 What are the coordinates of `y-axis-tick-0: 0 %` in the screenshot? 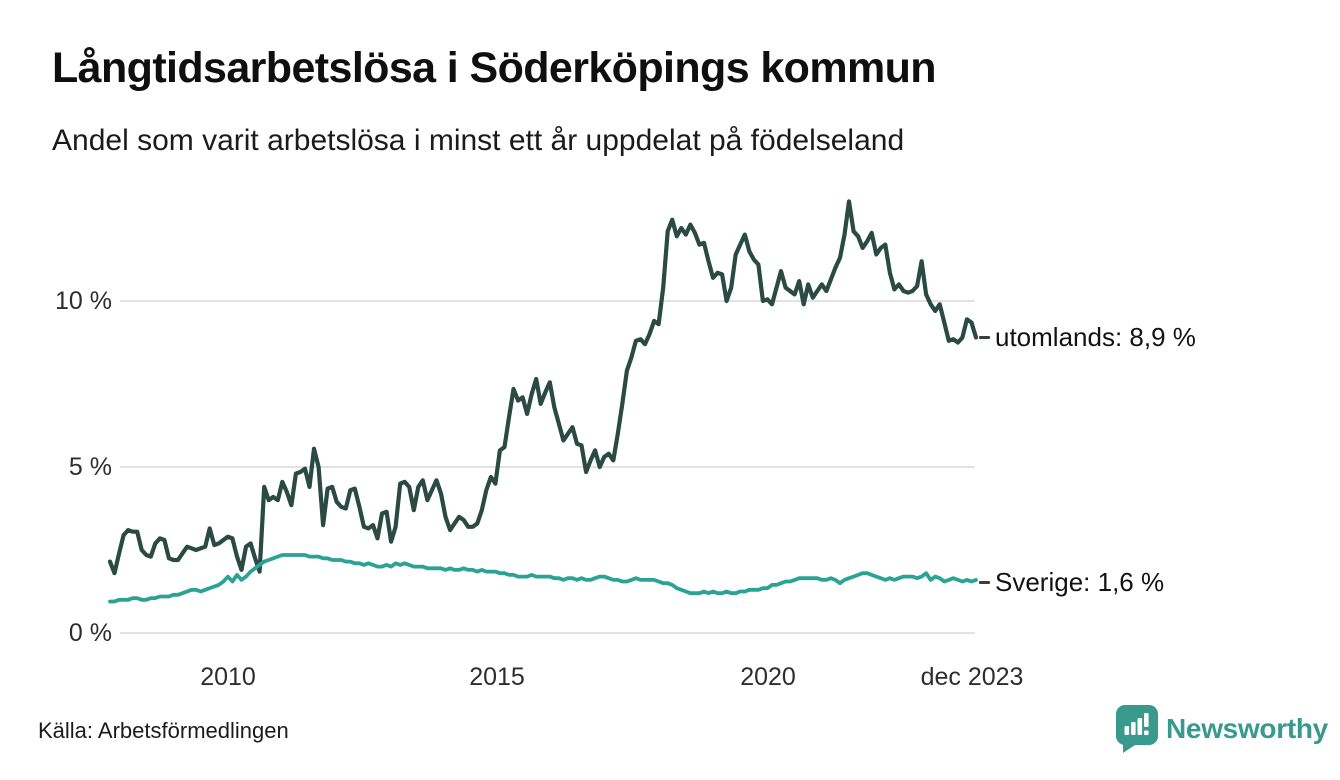 It's located at (90, 633).